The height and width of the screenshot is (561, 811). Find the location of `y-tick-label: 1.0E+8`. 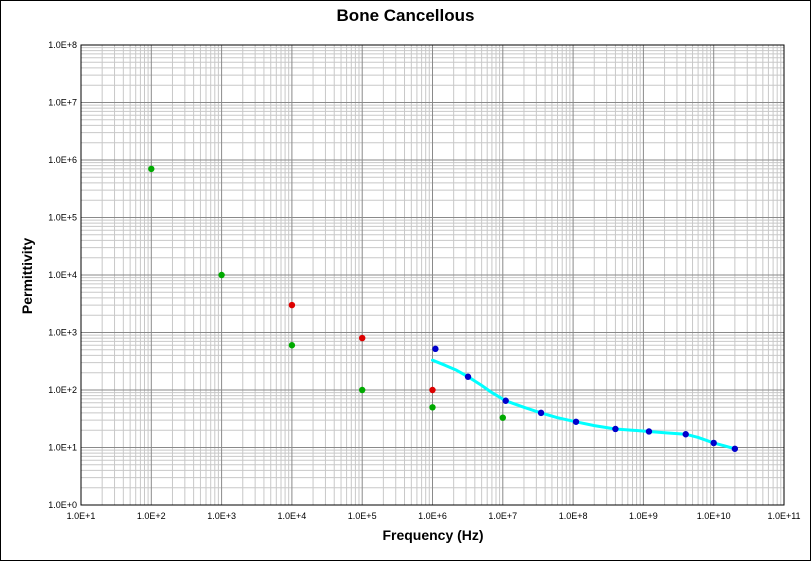

y-tick-label: 1.0E+8 is located at coordinates (62, 45).